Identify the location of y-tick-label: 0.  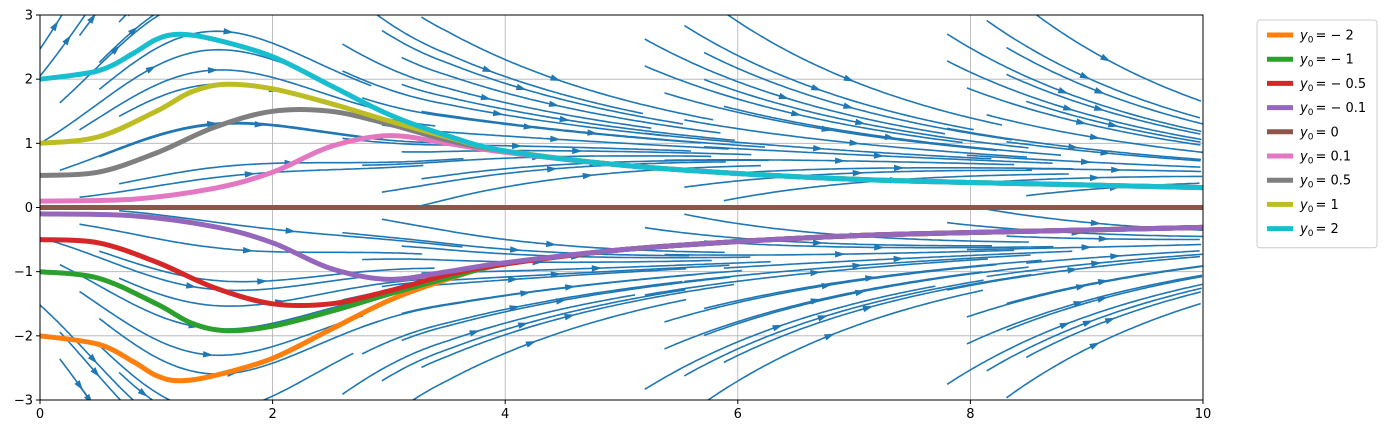
(29, 208).